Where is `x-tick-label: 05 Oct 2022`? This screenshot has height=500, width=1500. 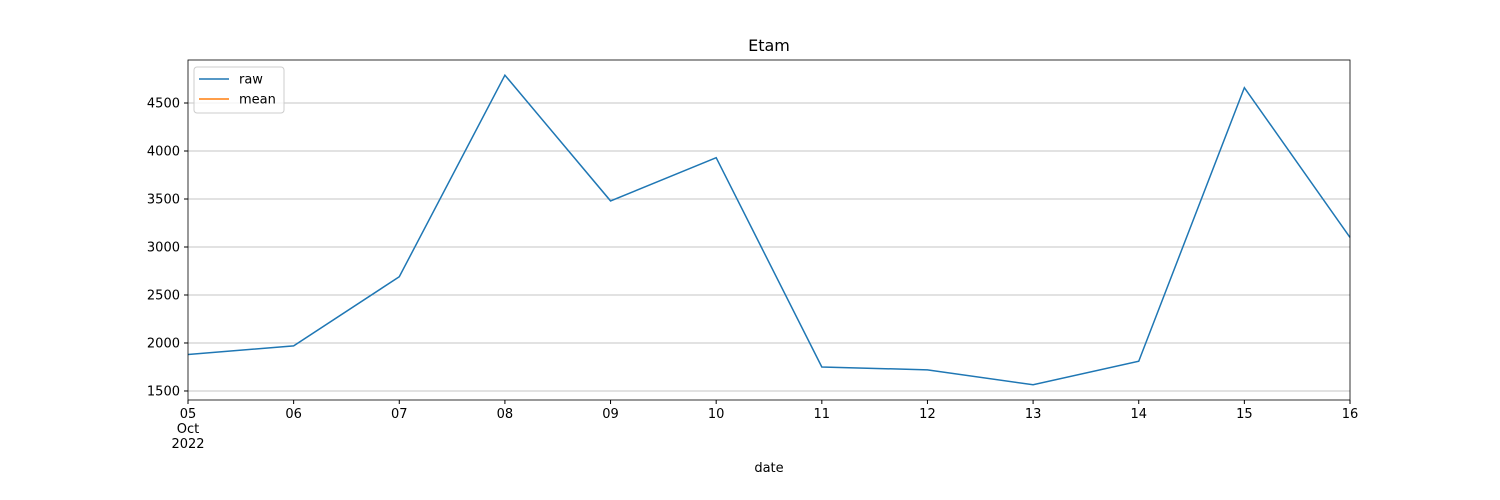 x-tick-label: 05 Oct 2022 is located at coordinates (187, 429).